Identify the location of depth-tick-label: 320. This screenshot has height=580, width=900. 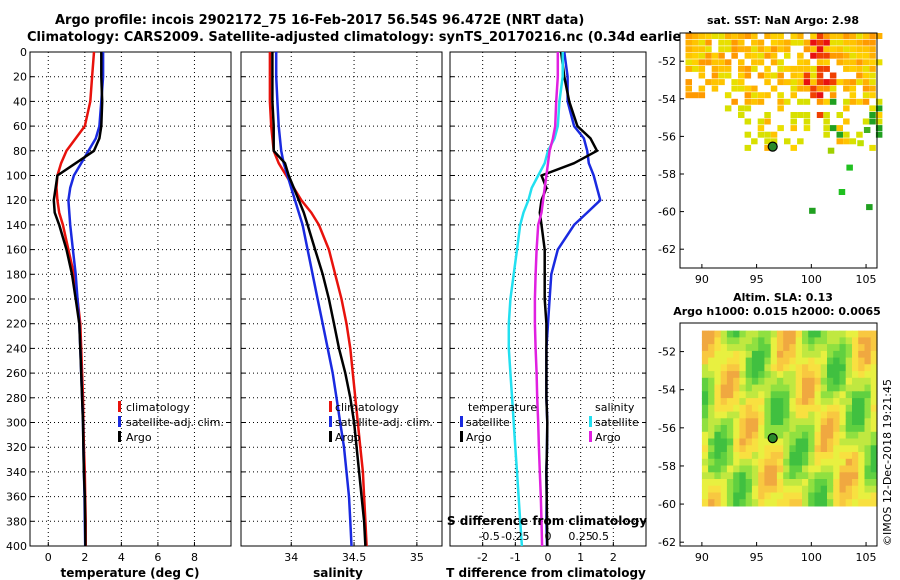
(16, 447).